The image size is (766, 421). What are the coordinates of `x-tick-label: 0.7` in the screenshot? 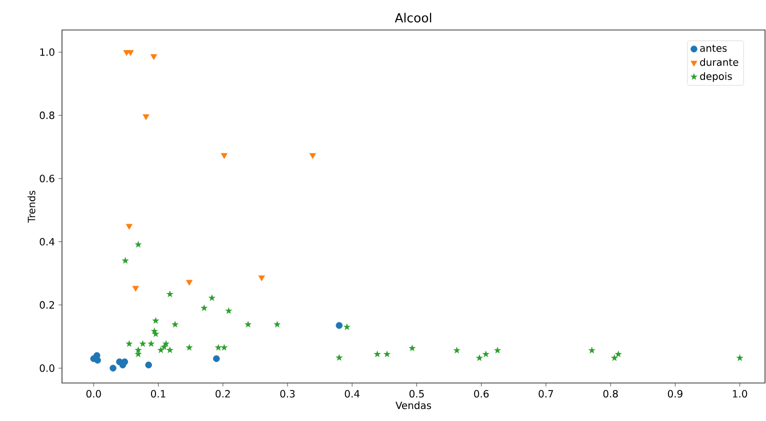 It's located at (546, 394).